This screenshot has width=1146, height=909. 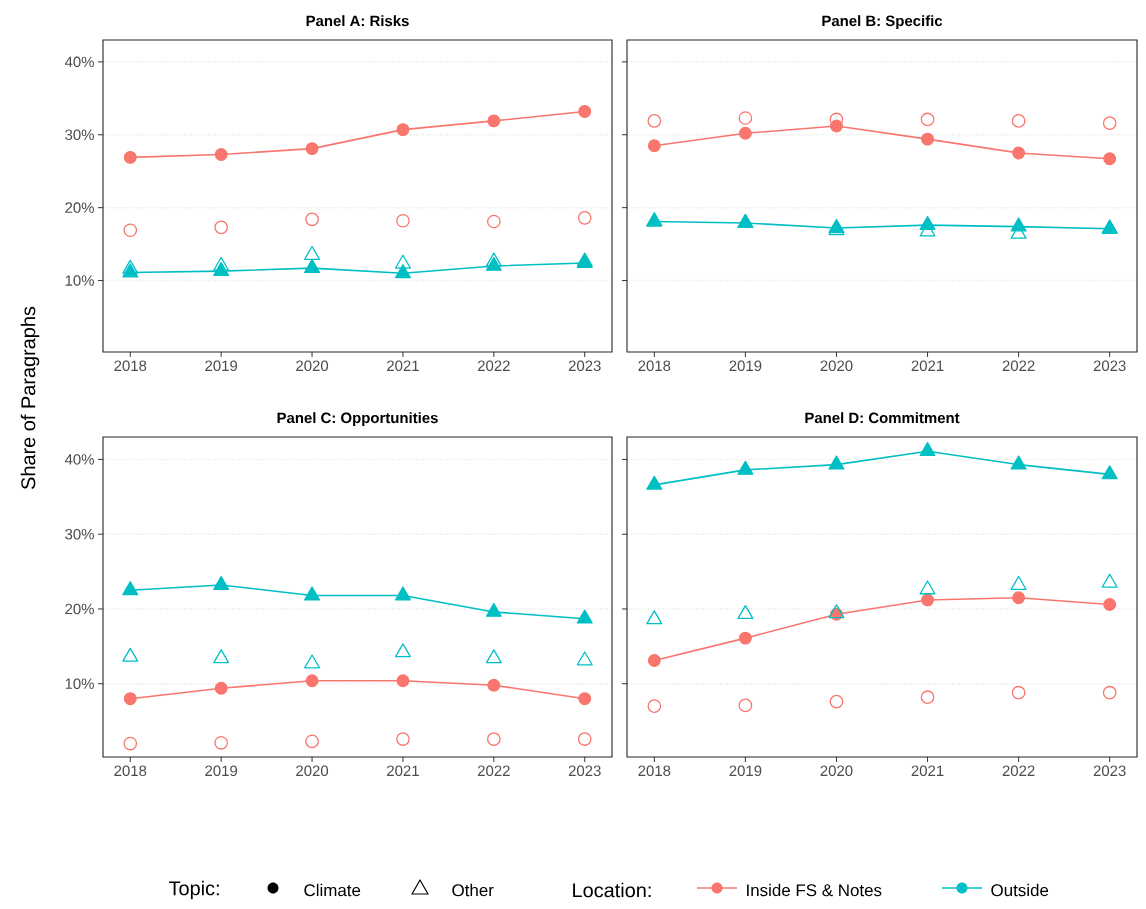 I want to click on y-axis-title: Share of Paragraphs, so click(x=30, y=398).